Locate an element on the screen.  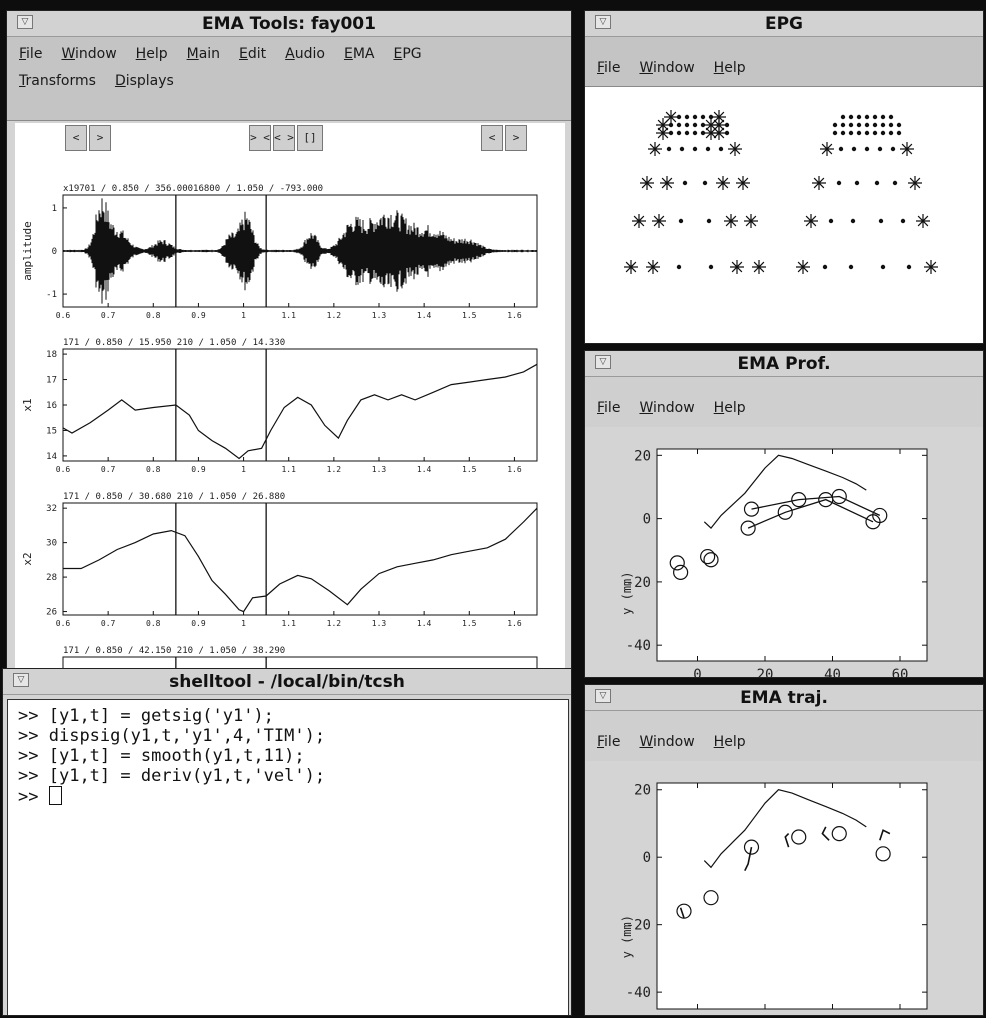
y-axis-label: x2 is located at coordinates (27, 558).